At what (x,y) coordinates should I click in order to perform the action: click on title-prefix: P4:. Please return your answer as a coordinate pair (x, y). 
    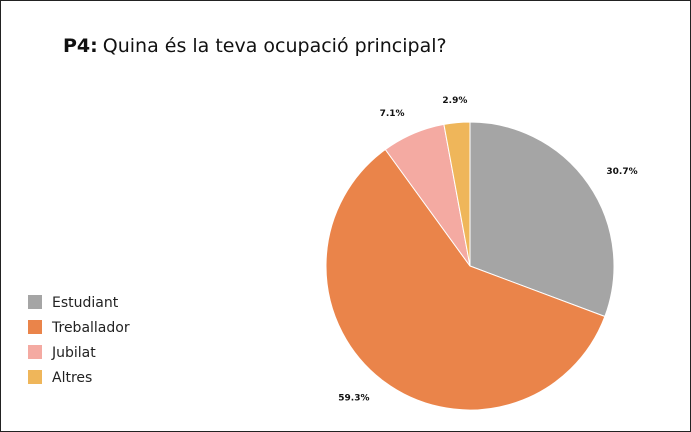
    Looking at the image, I should click on (80, 46).